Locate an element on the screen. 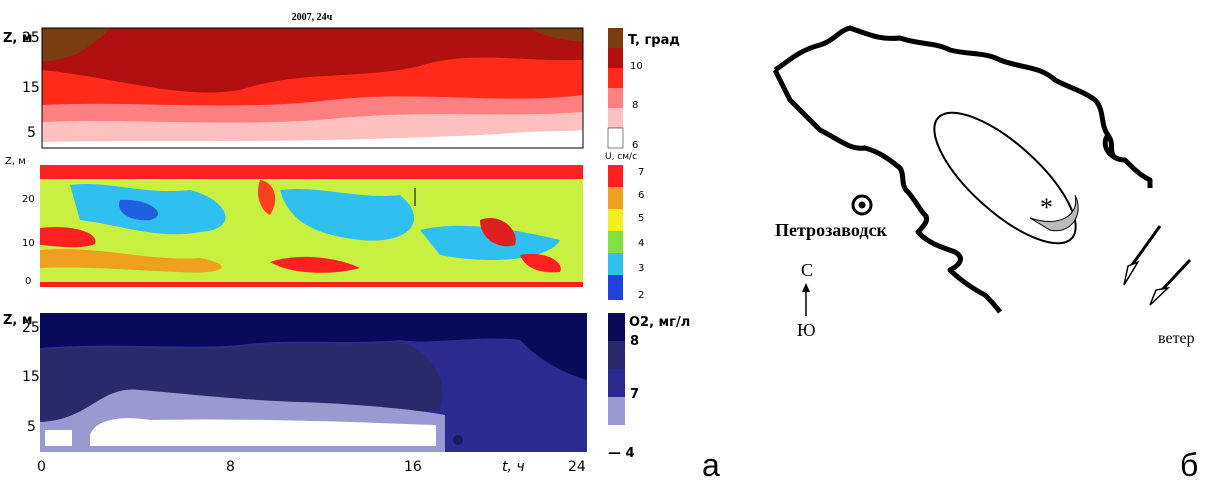  y-tick-label: 0 is located at coordinates (28, 281).